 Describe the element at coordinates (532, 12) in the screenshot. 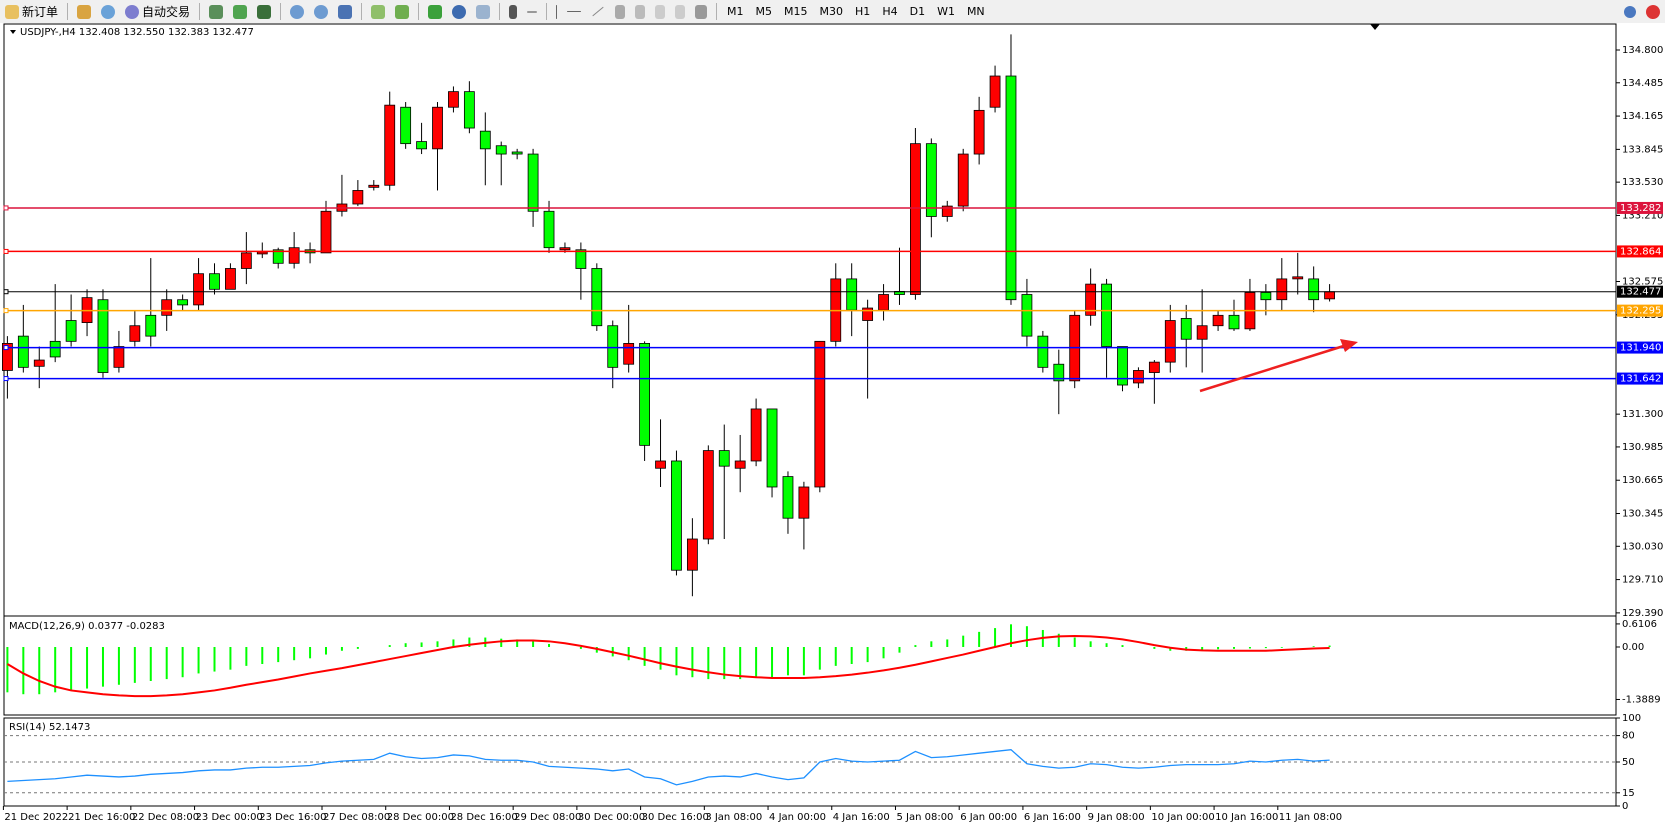

I see `crosshair-button` at that location.